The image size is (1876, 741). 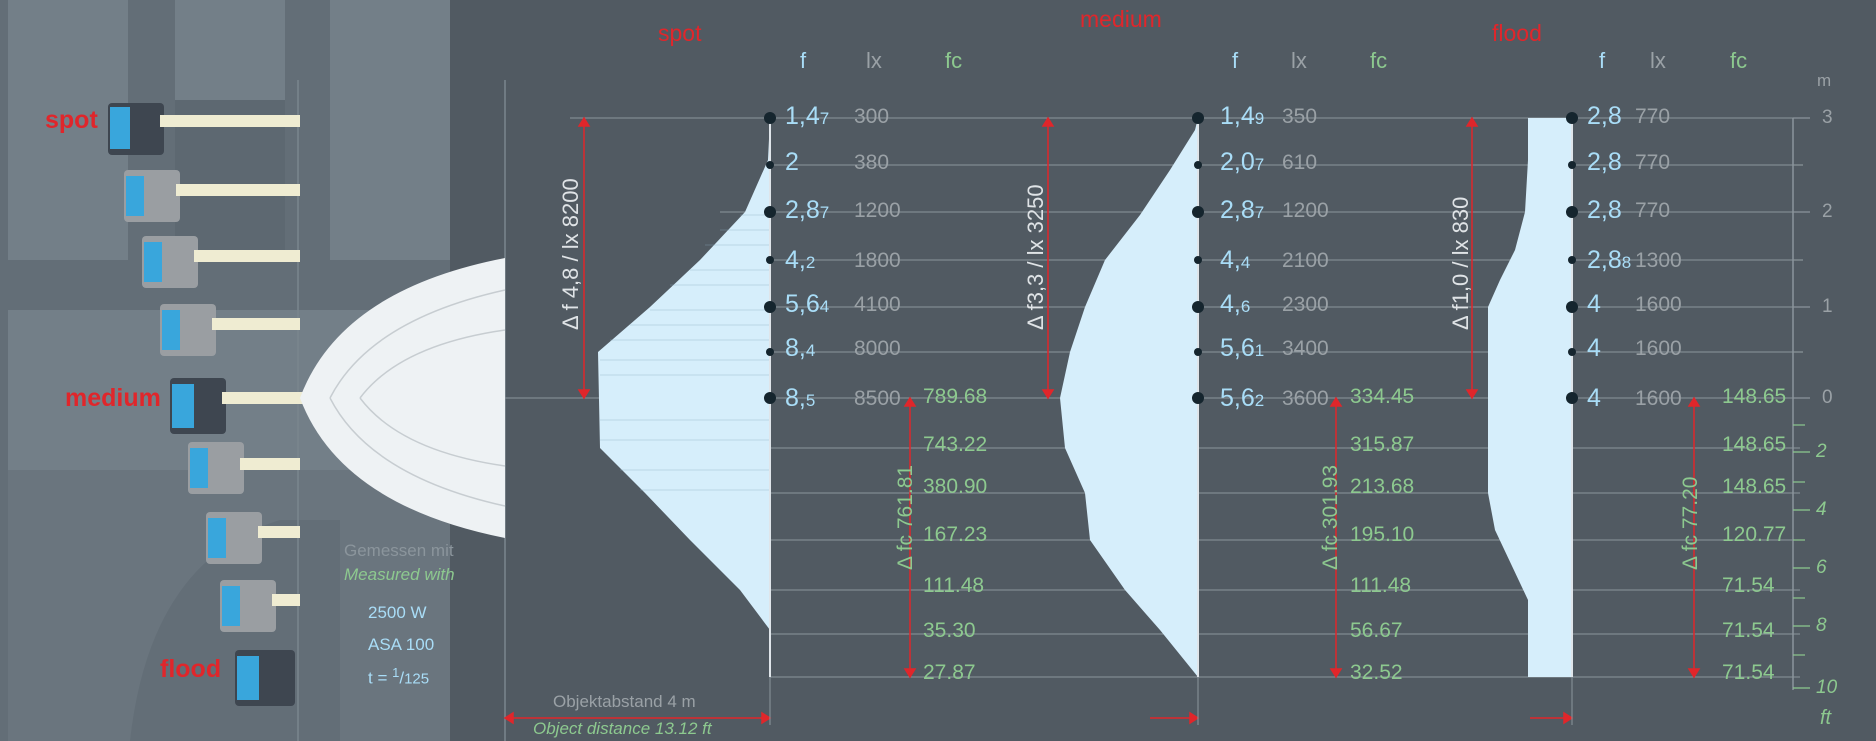 What do you see at coordinates (1035, 257) in the screenshot?
I see `delta-f-label: Δ f3,3 / lx 3250` at bounding box center [1035, 257].